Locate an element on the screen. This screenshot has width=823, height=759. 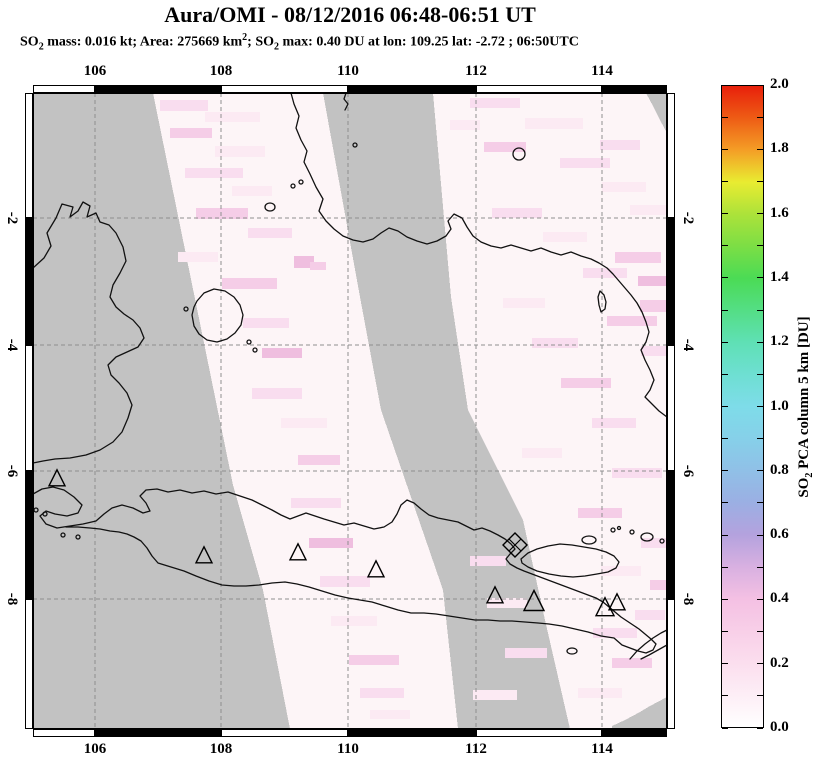
text-segment: PCA column 5 km [DU] is located at coordinates (804, 394).